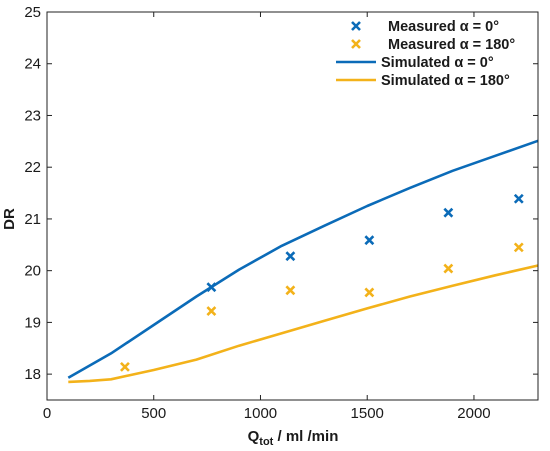 This screenshot has width=550, height=451. What do you see at coordinates (260, 413) in the screenshot?
I see `x-tick-label: 1000` at bounding box center [260, 413].